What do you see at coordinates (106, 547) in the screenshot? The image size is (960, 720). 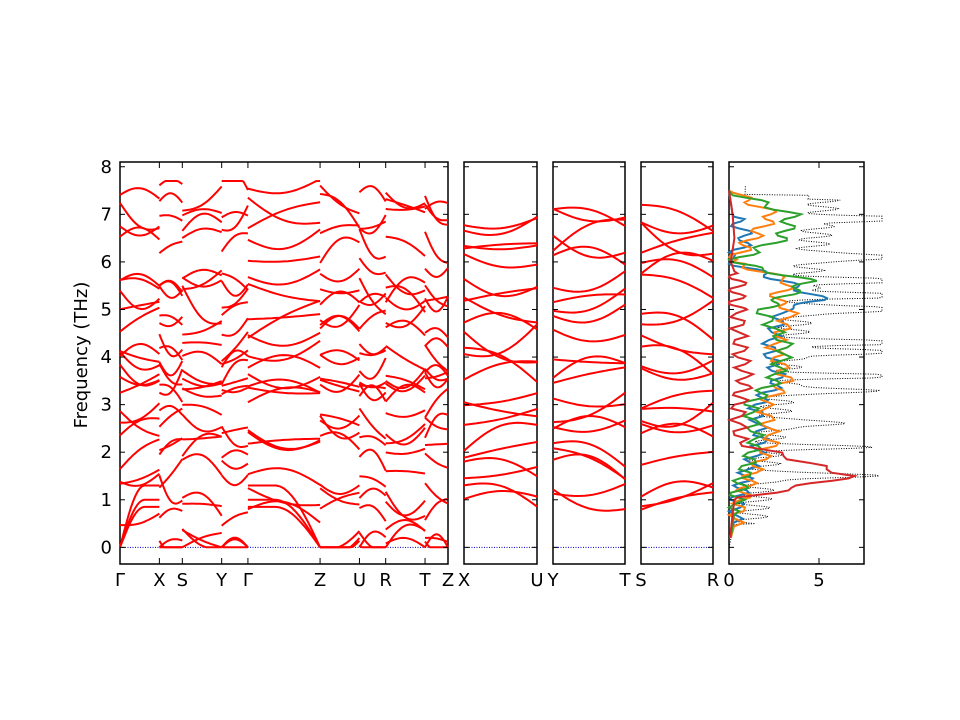 I see `y-tick-label: 0` at bounding box center [106, 547].